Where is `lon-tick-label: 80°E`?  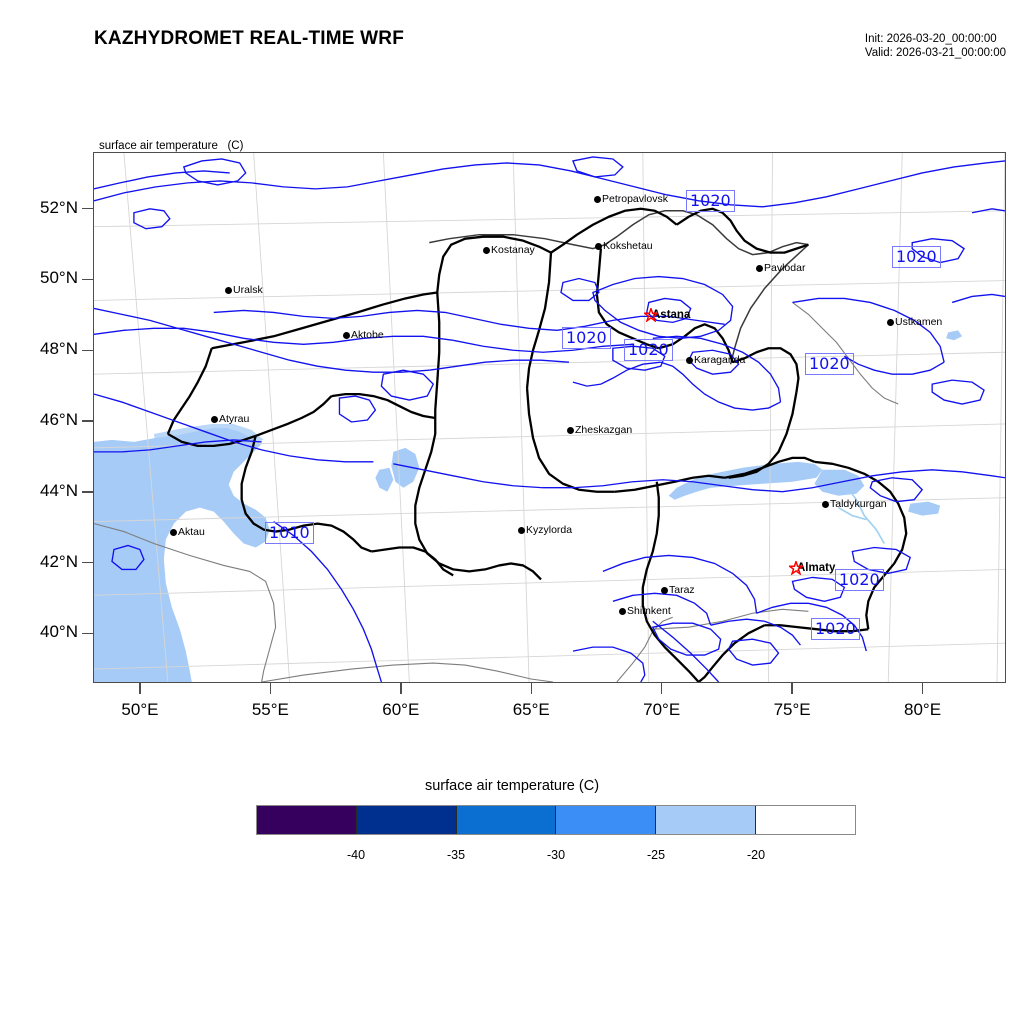
lon-tick-label: 80°E is located at coordinates (922, 709).